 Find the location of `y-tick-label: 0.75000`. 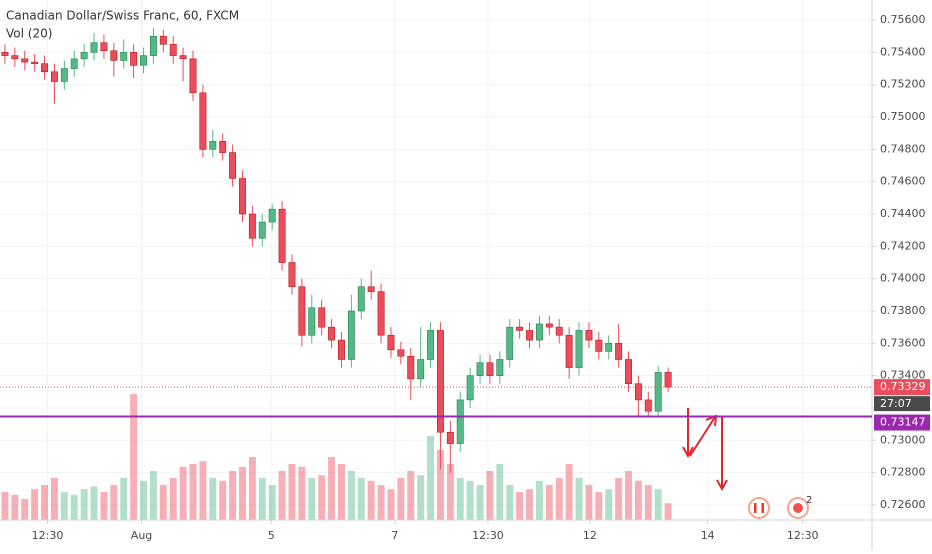

y-tick-label: 0.75000 is located at coordinates (903, 116).